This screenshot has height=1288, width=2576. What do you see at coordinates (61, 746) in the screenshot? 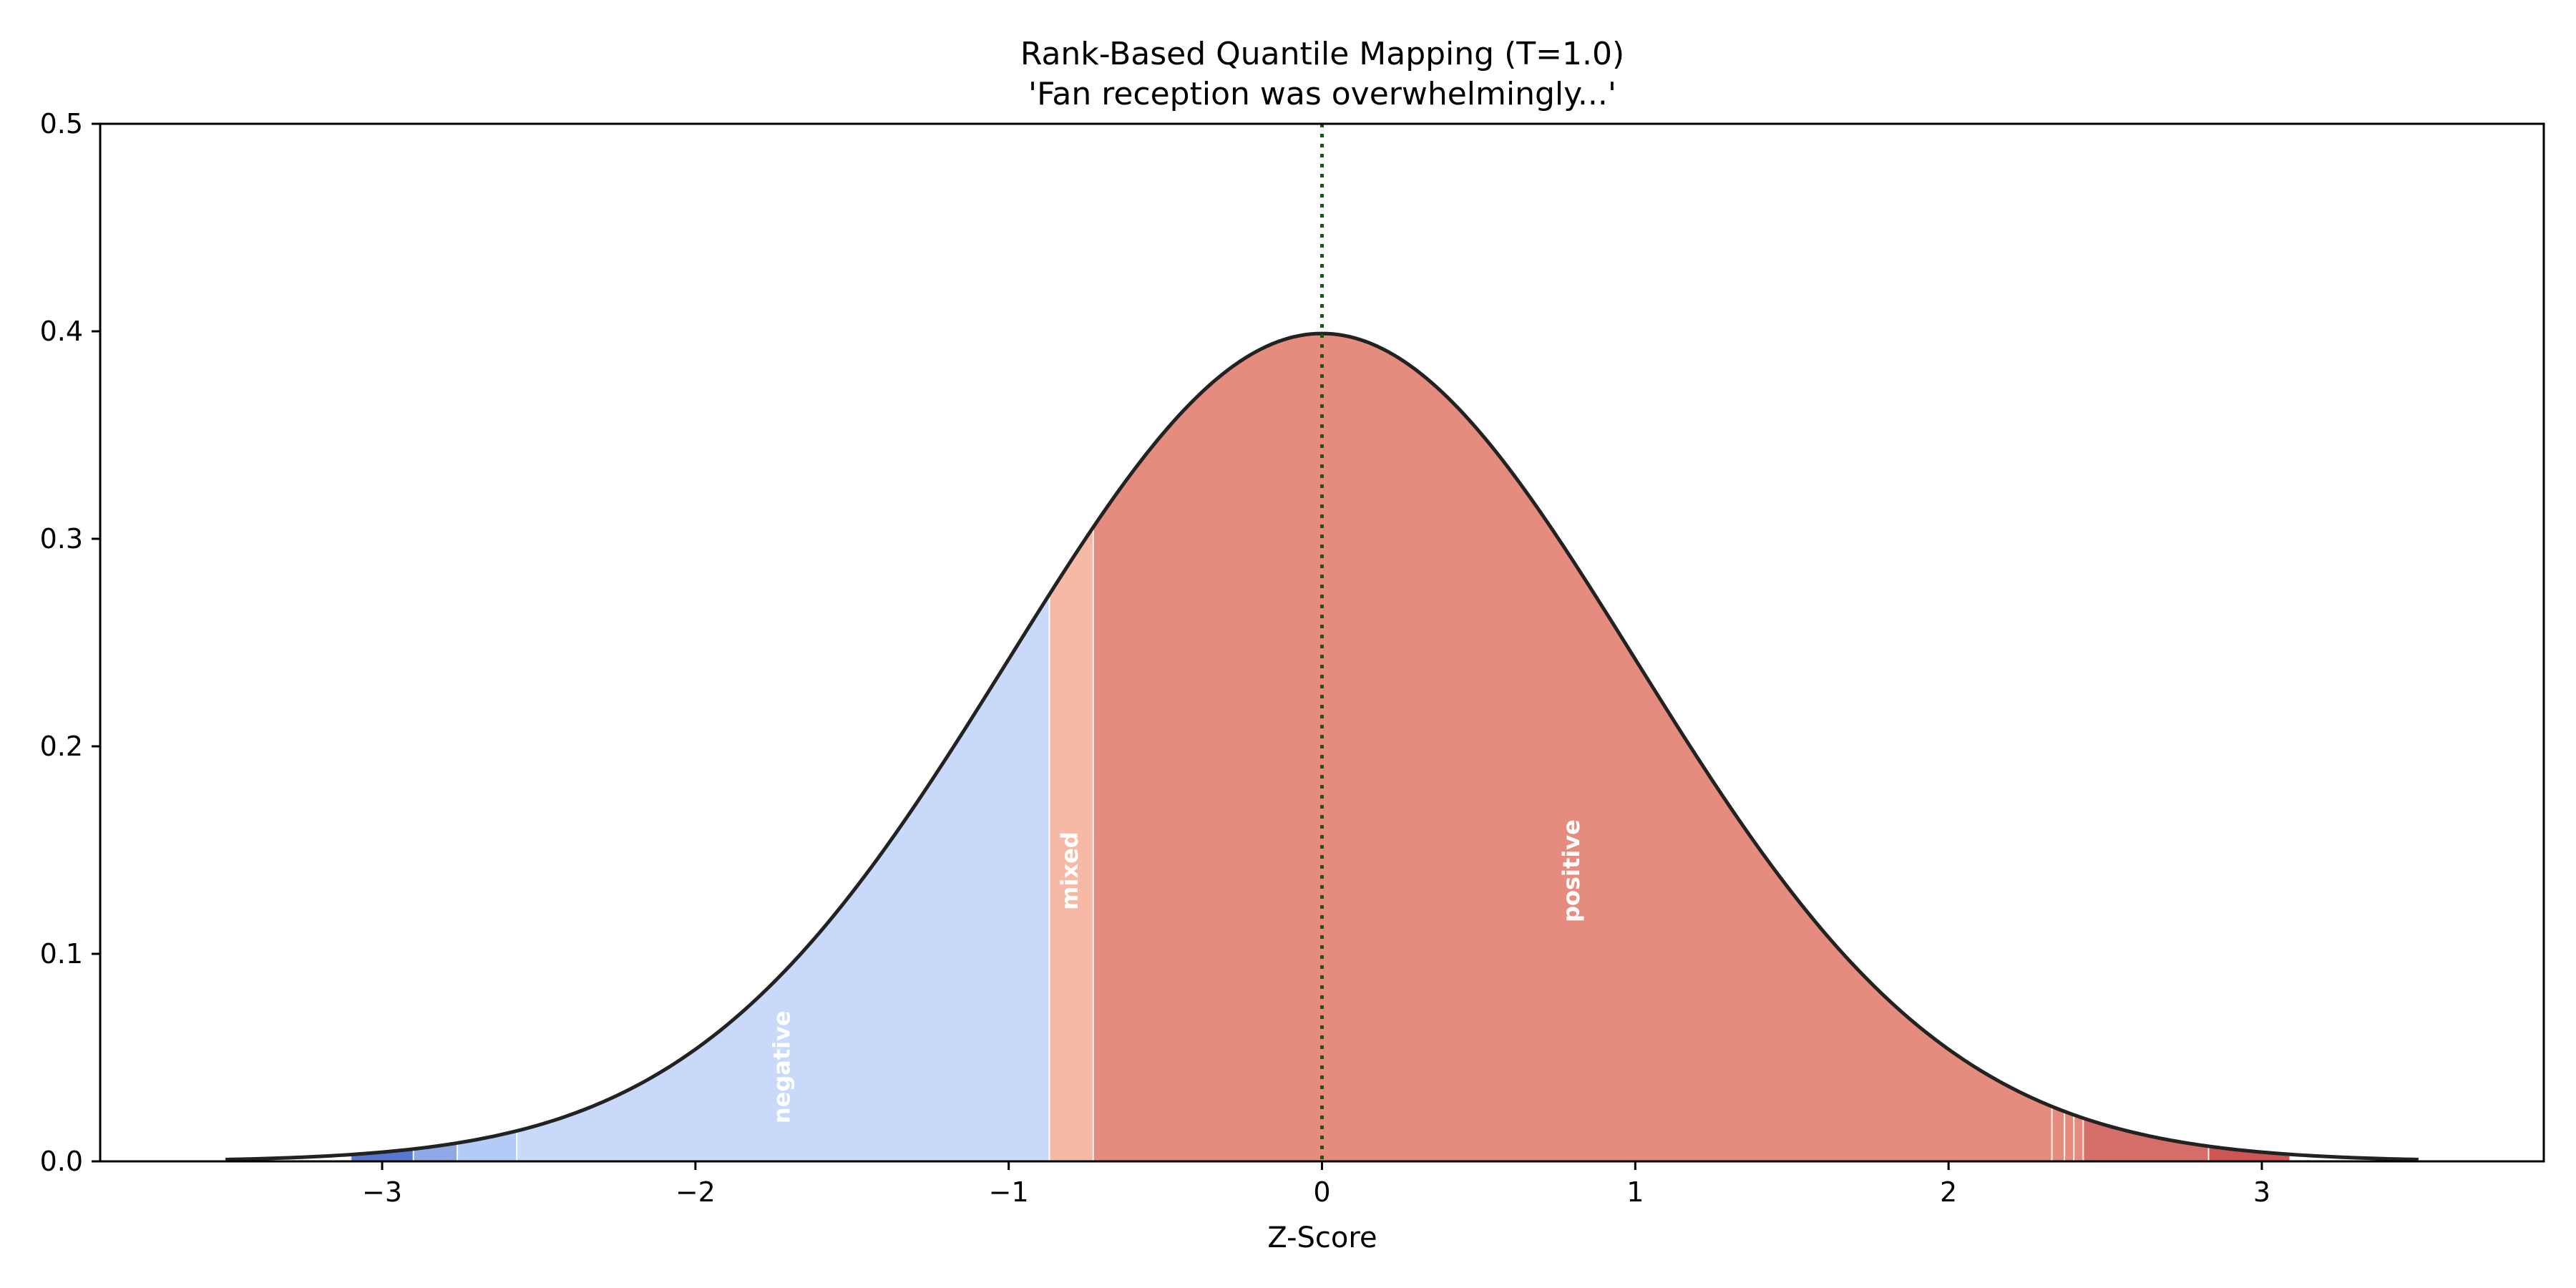
I see `y-tick-label: 0.2` at bounding box center [61, 746].